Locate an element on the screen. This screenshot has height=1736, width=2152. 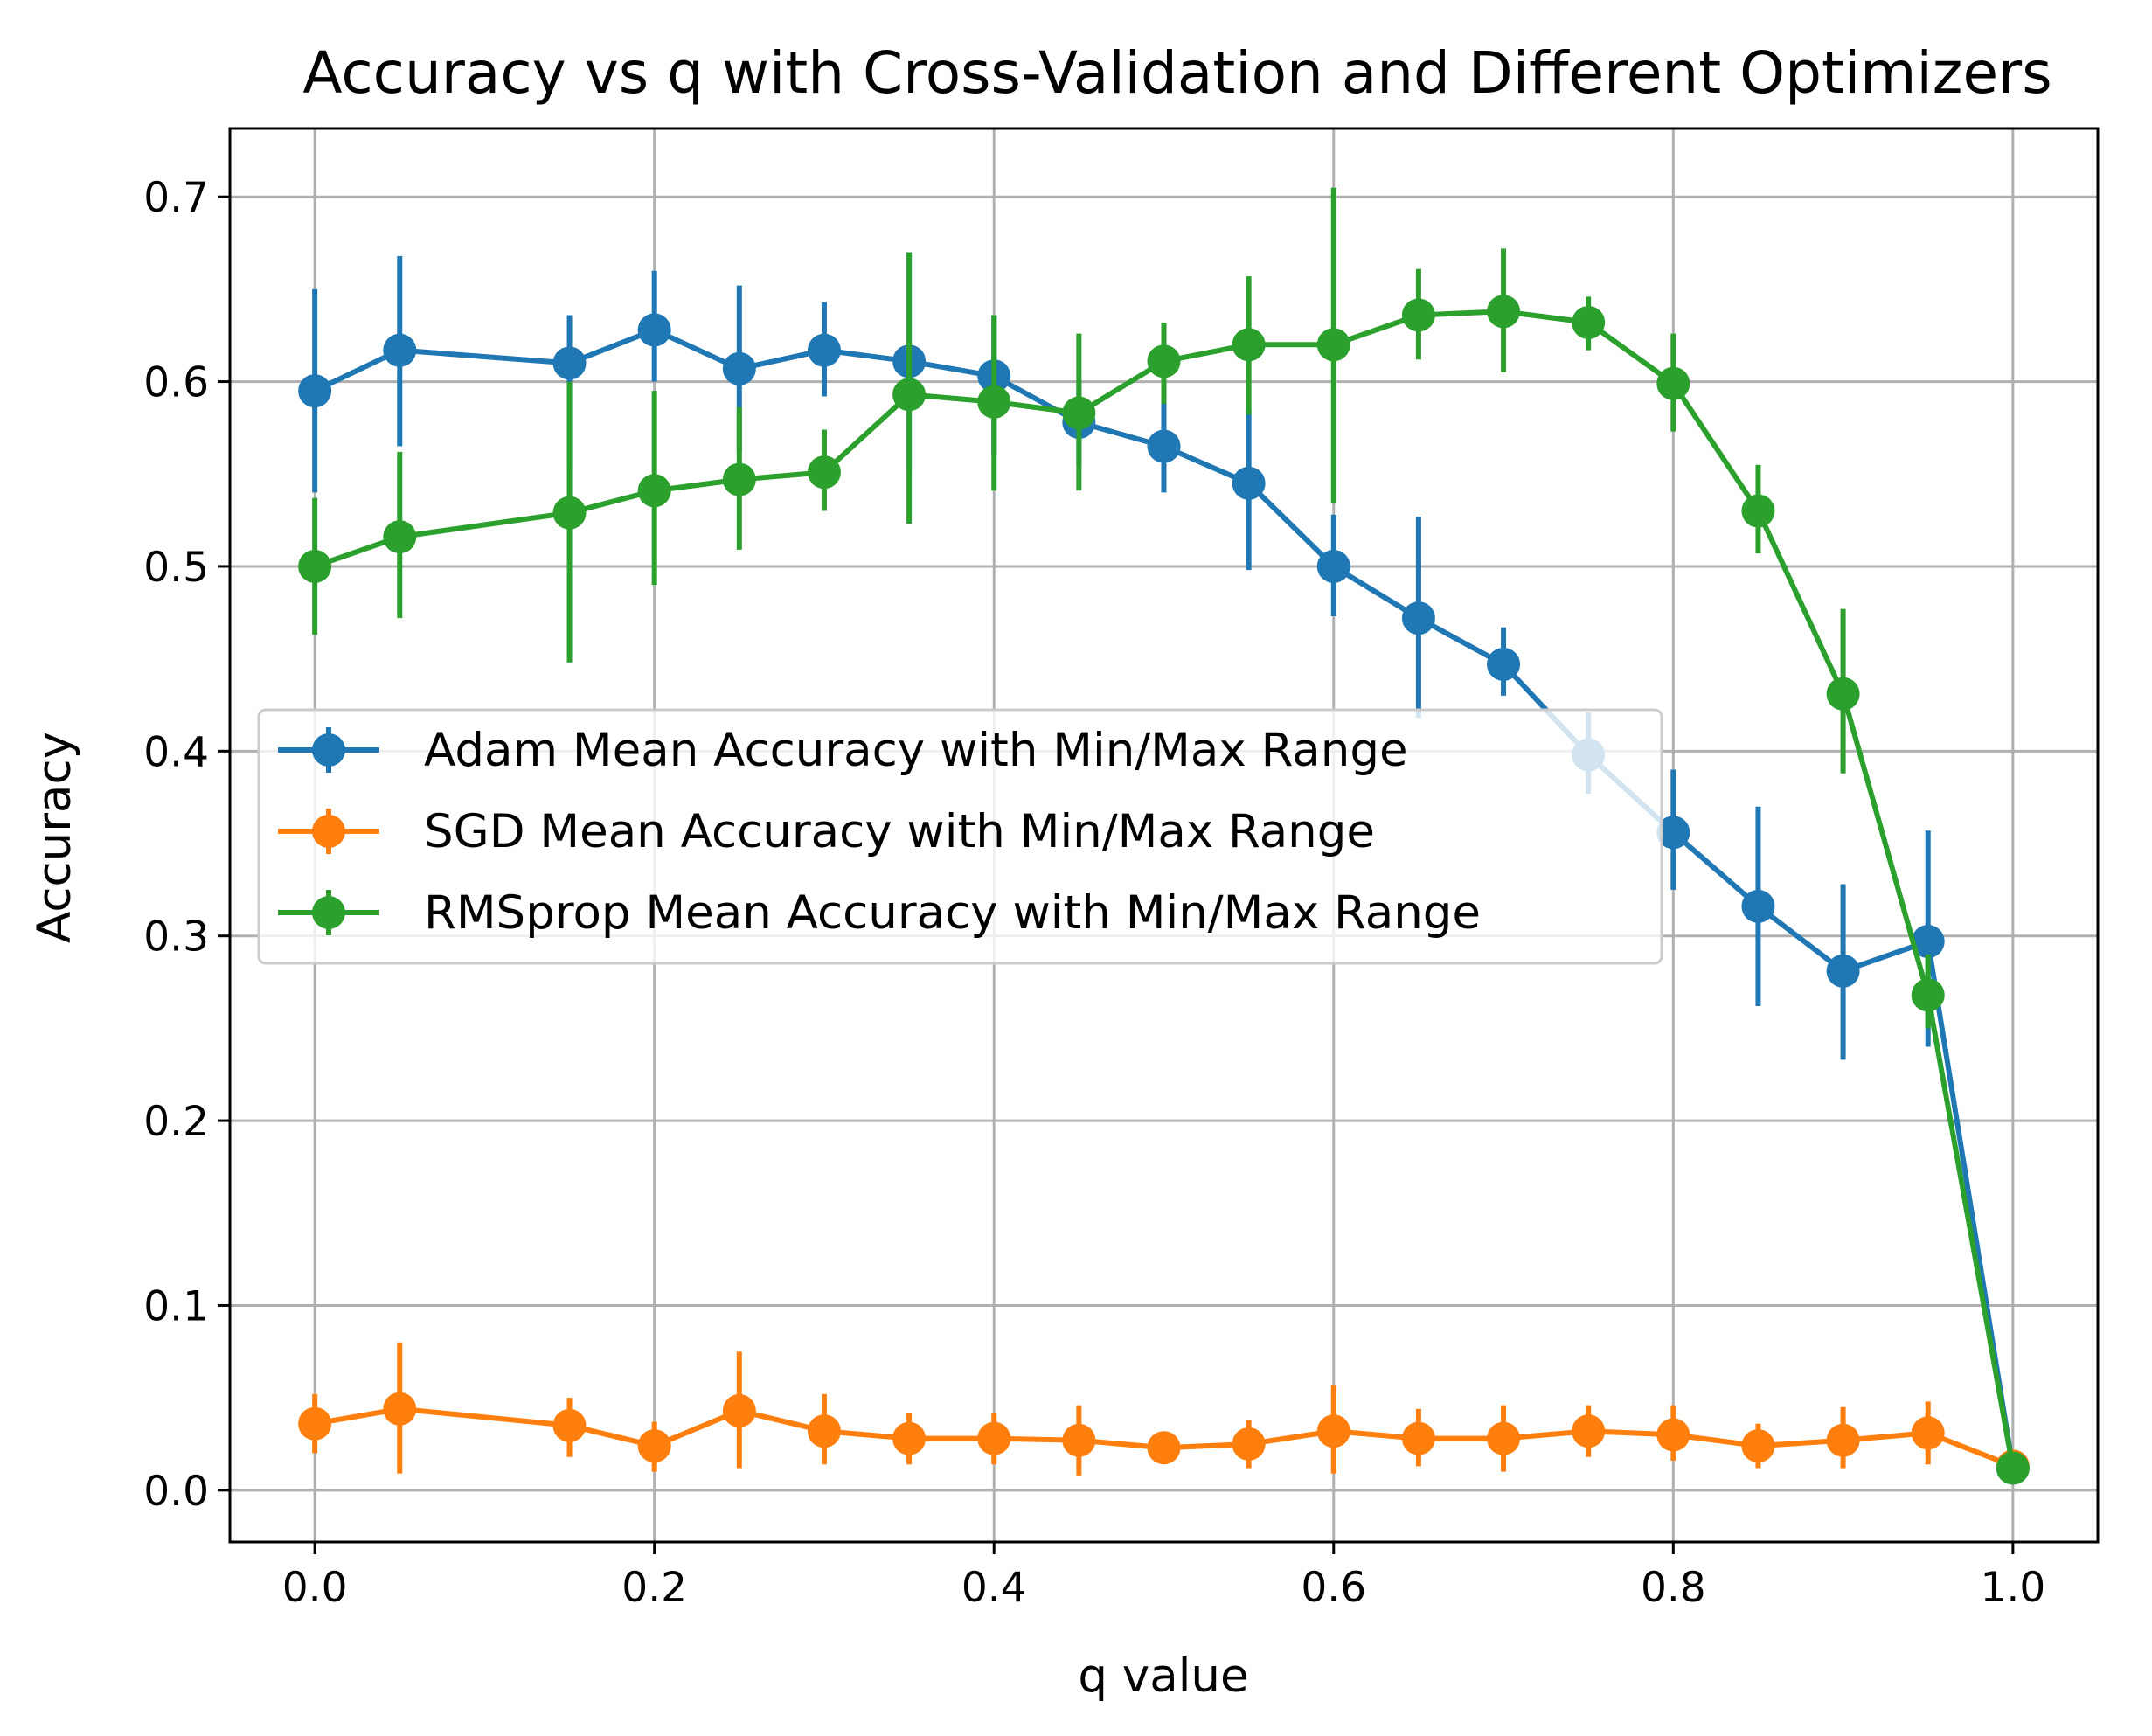
x-tick-label: 0.8 is located at coordinates (1673, 1588).